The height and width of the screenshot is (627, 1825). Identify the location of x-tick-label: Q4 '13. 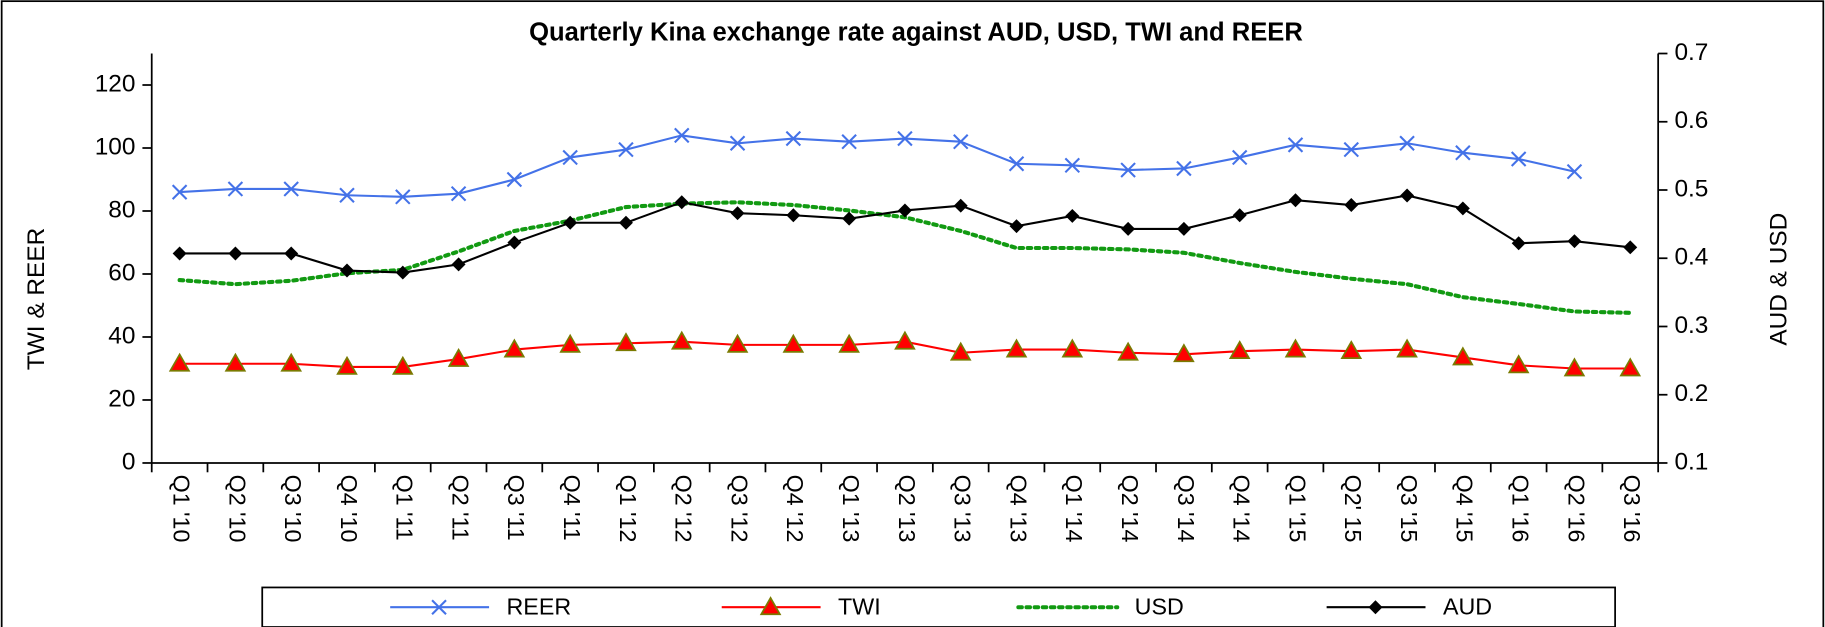
(1018, 509).